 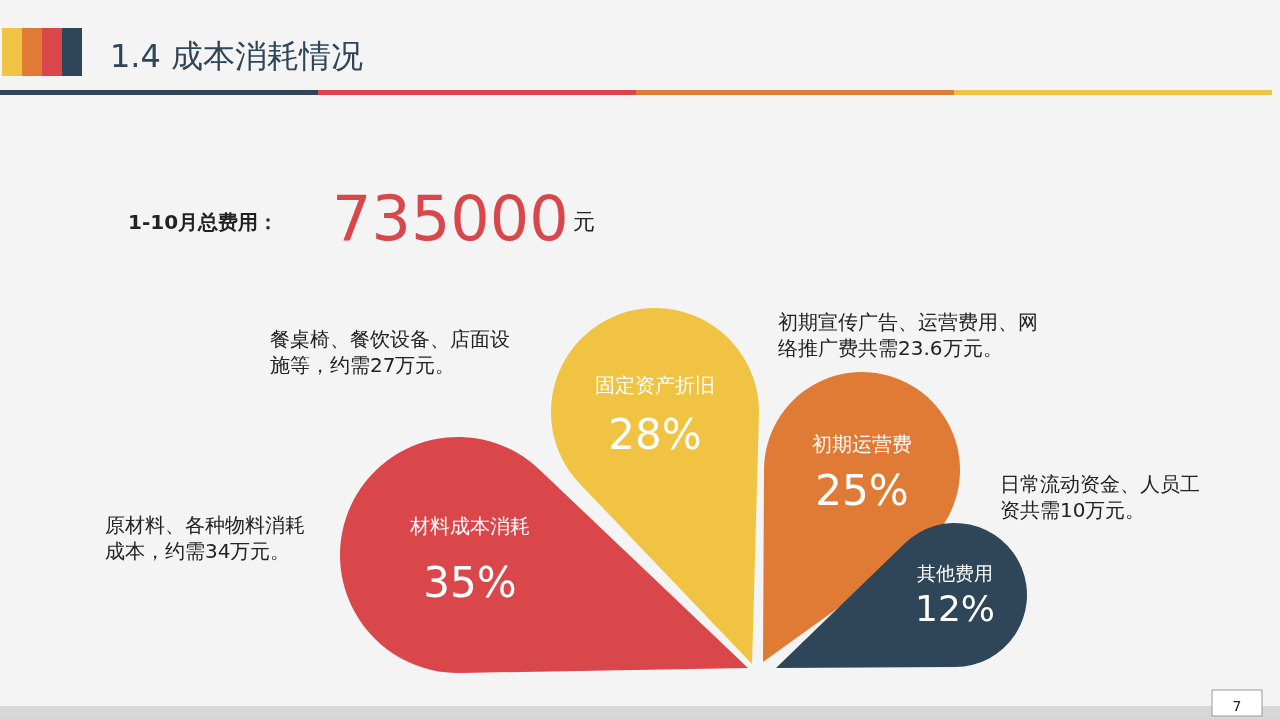 What do you see at coordinates (450, 218) in the screenshot?
I see `text: 735000` at bounding box center [450, 218].